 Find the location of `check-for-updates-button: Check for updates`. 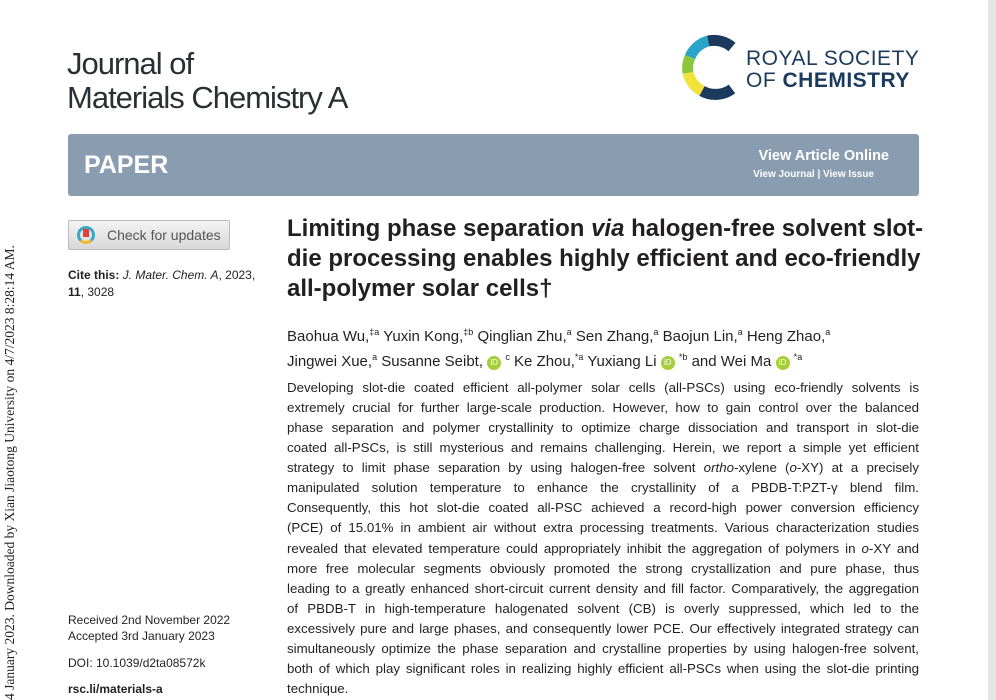

check-for-updates-button: Check for updates is located at coordinates (149, 235).